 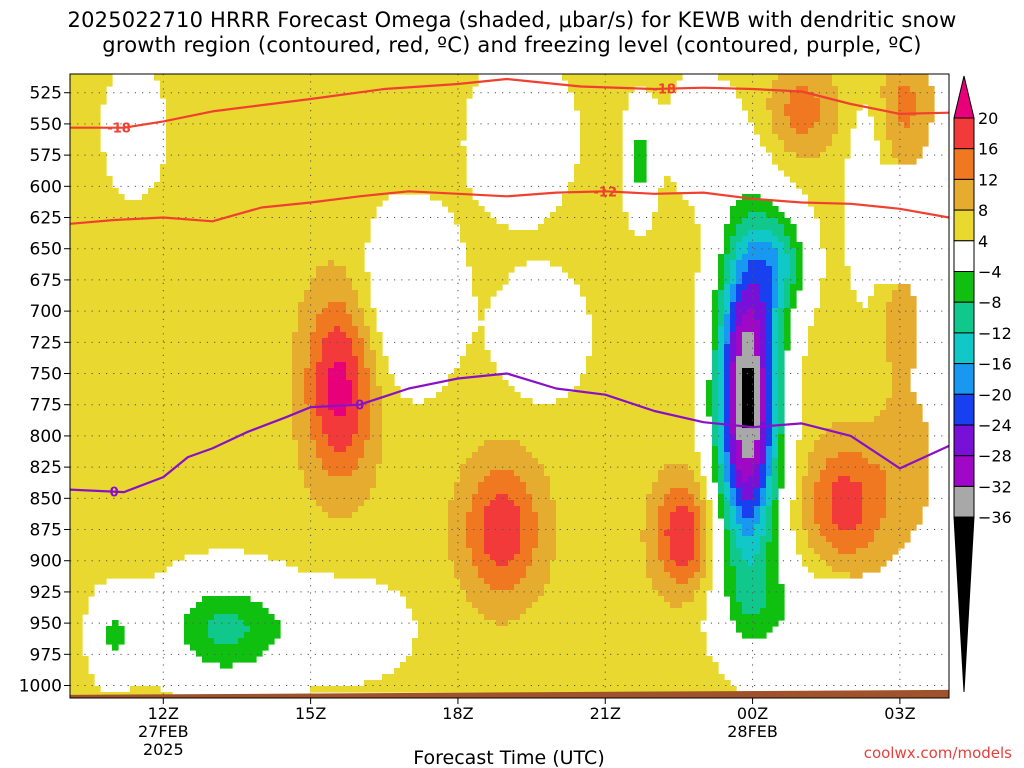 What do you see at coordinates (46, 312) in the screenshot?
I see `y-tick-label: 700` at bounding box center [46, 312].